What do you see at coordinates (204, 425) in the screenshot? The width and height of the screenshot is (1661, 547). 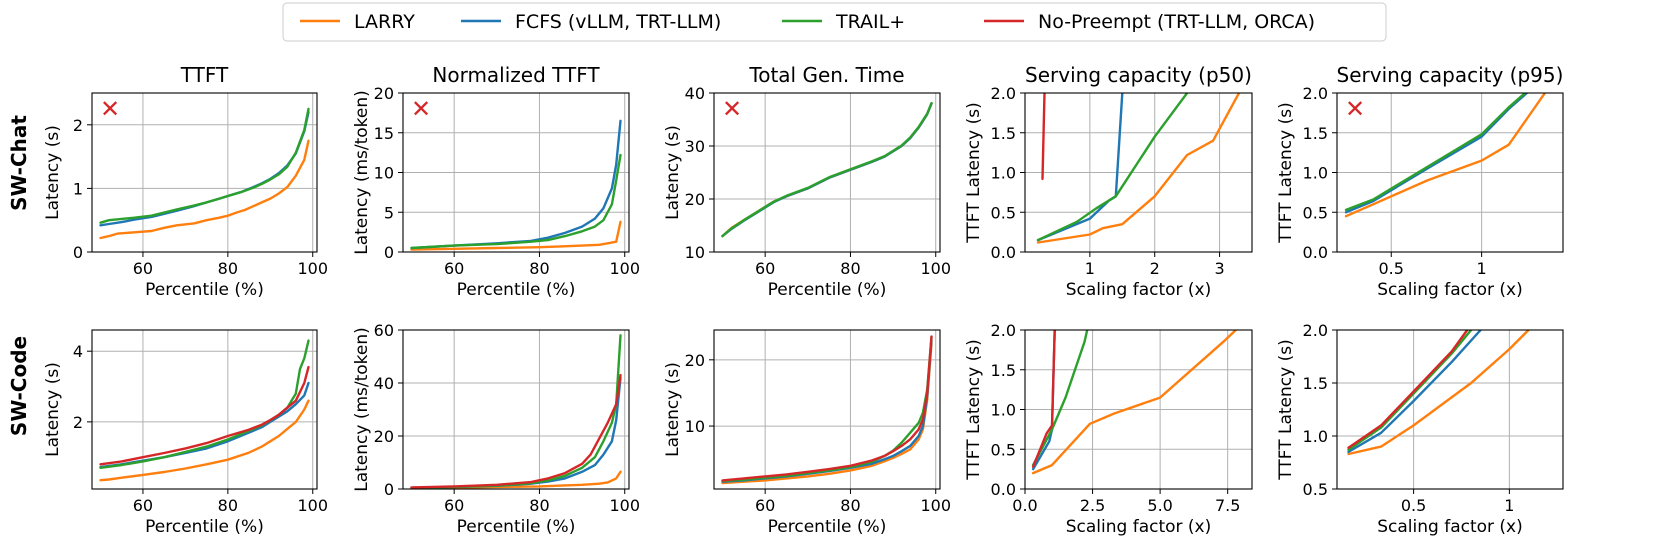 I see `panel-r1-c0-series-fcfs` at bounding box center [204, 425].